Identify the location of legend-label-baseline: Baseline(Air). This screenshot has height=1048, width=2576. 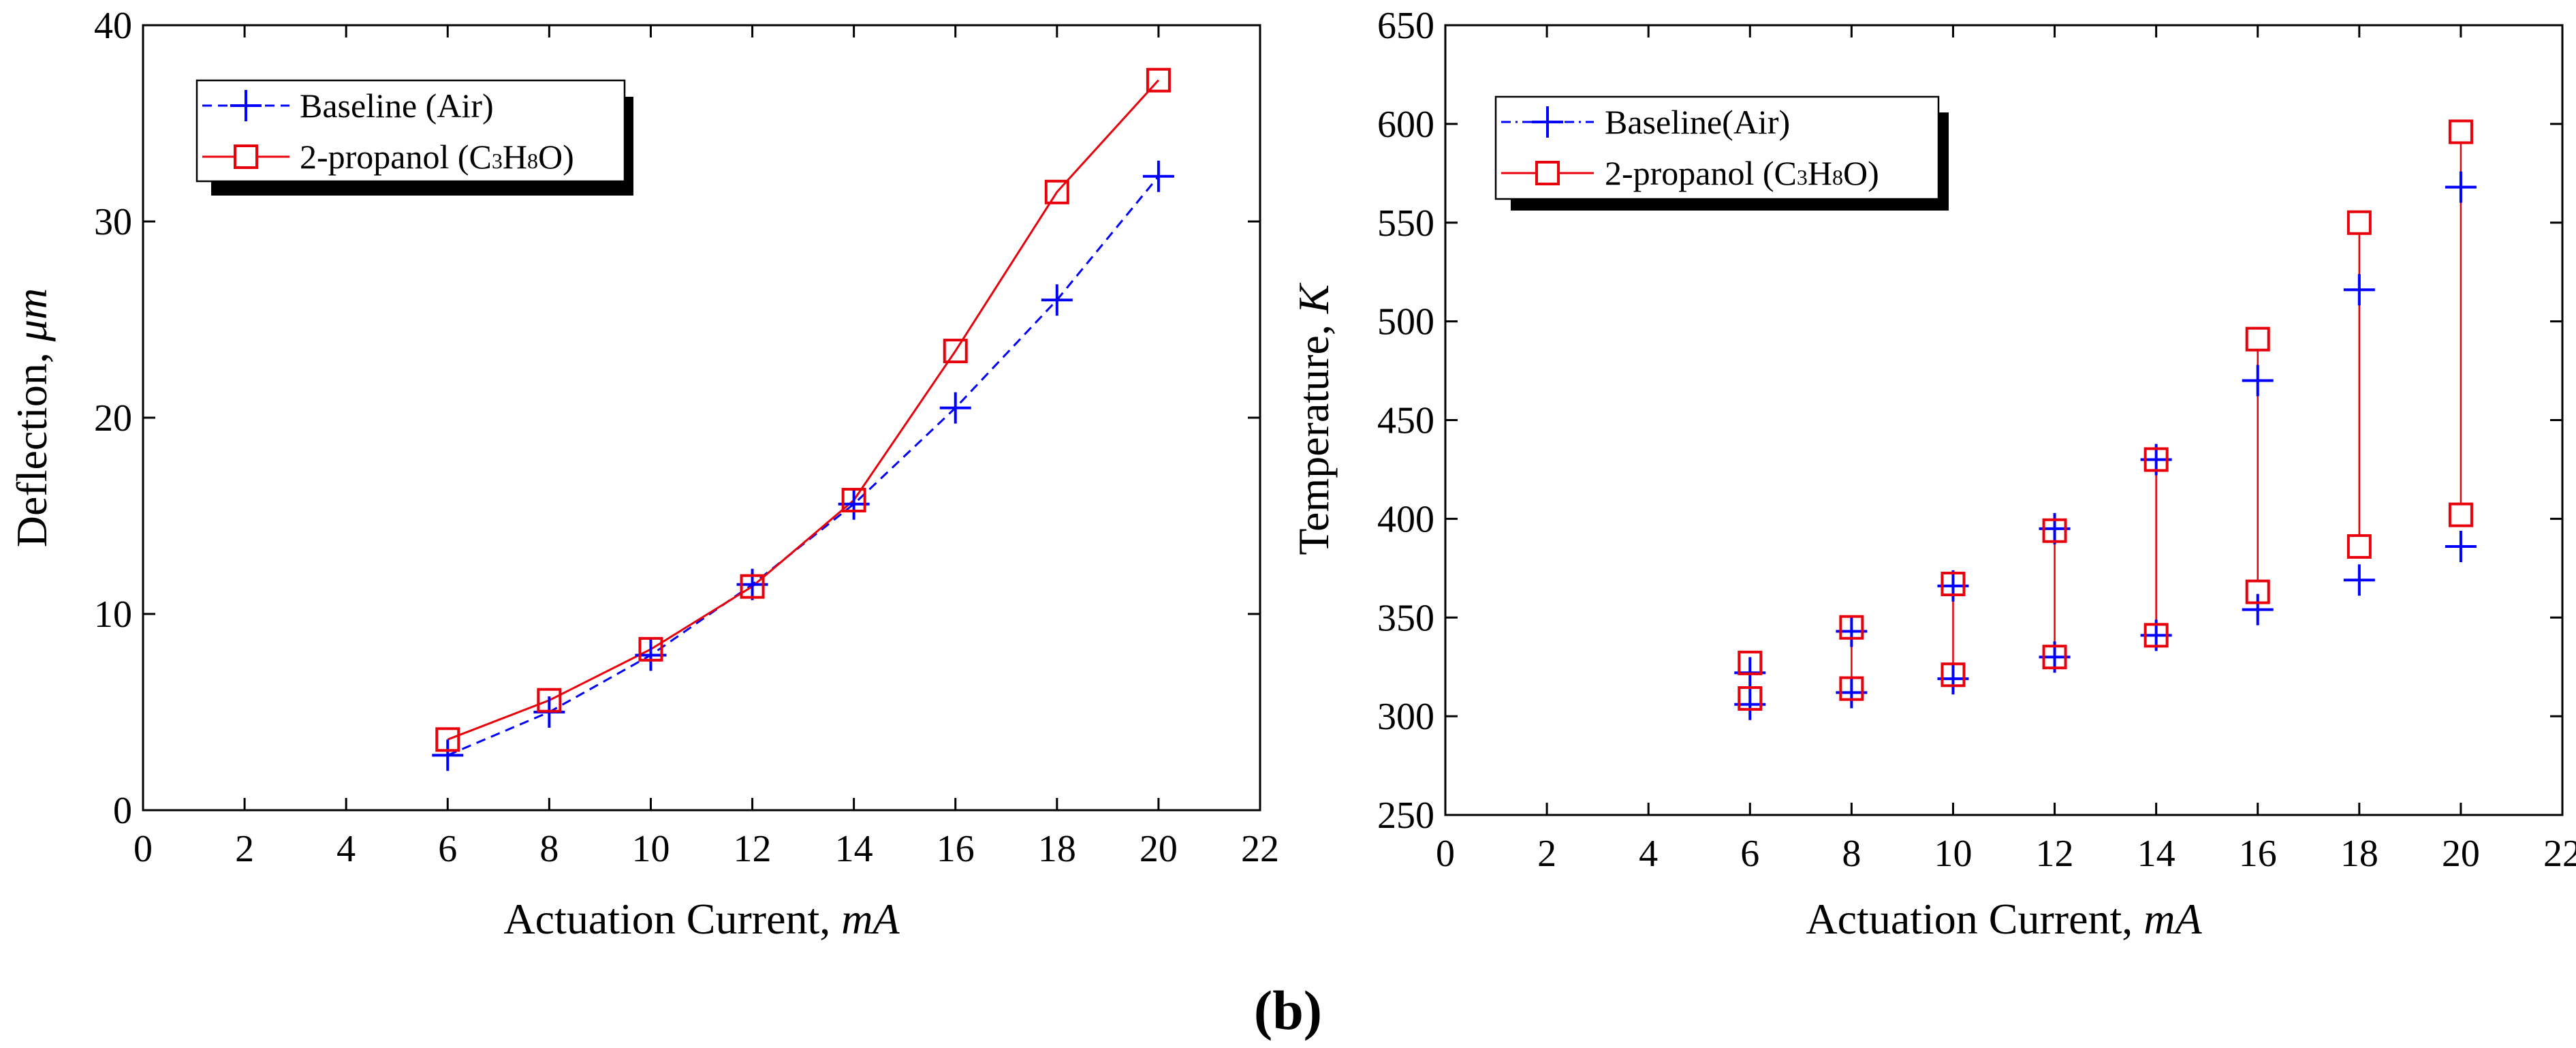
(1697, 122).